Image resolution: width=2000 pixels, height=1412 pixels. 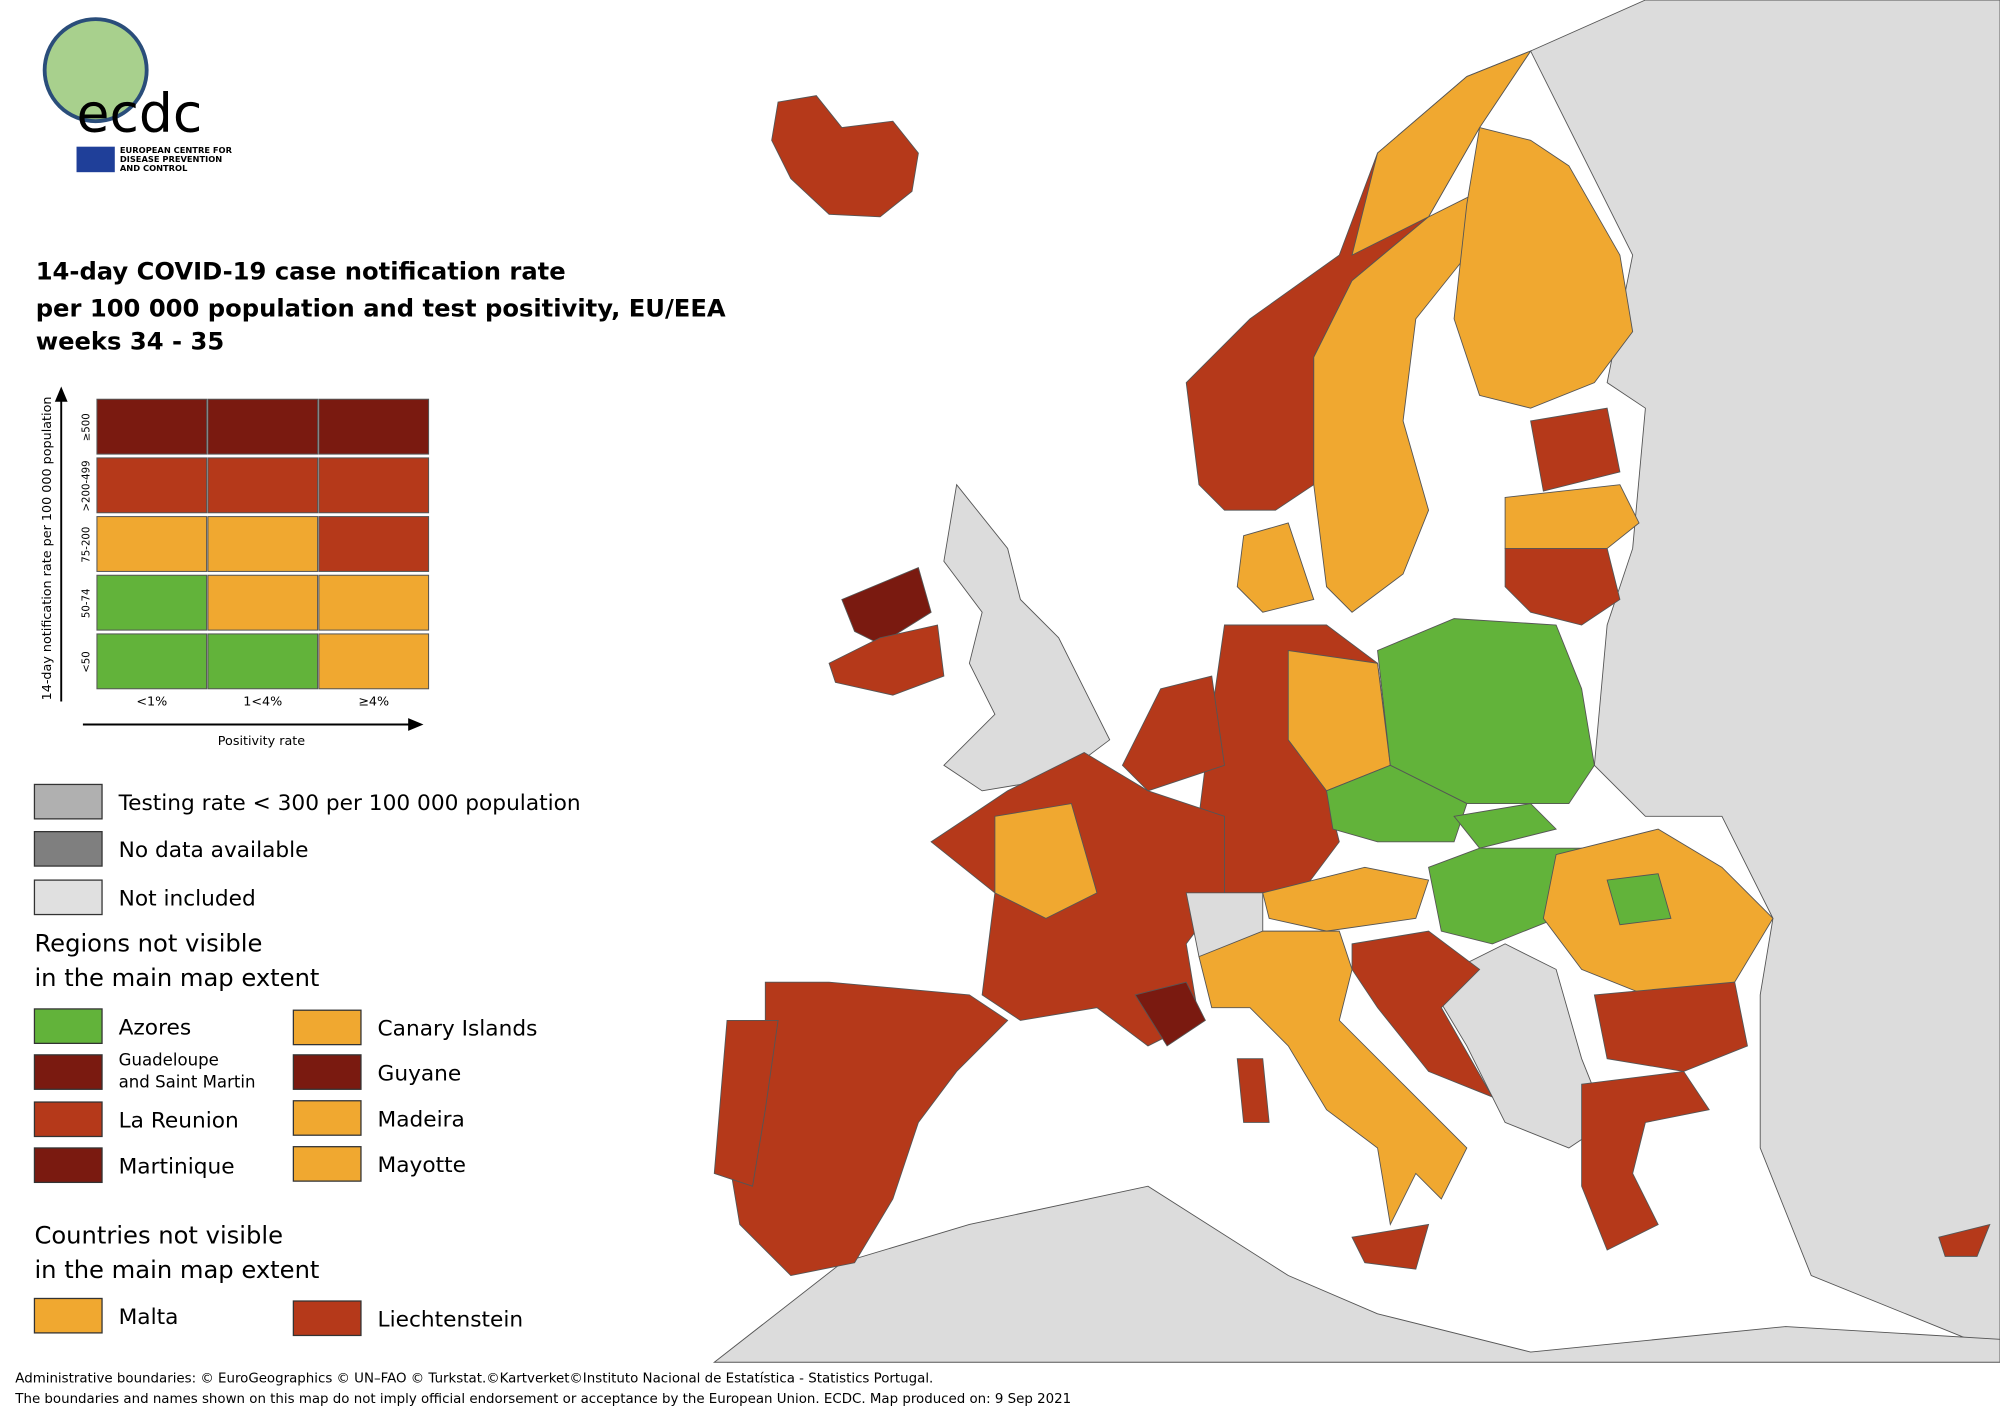 I want to click on region-item: Azores, so click(x=155, y=1027).